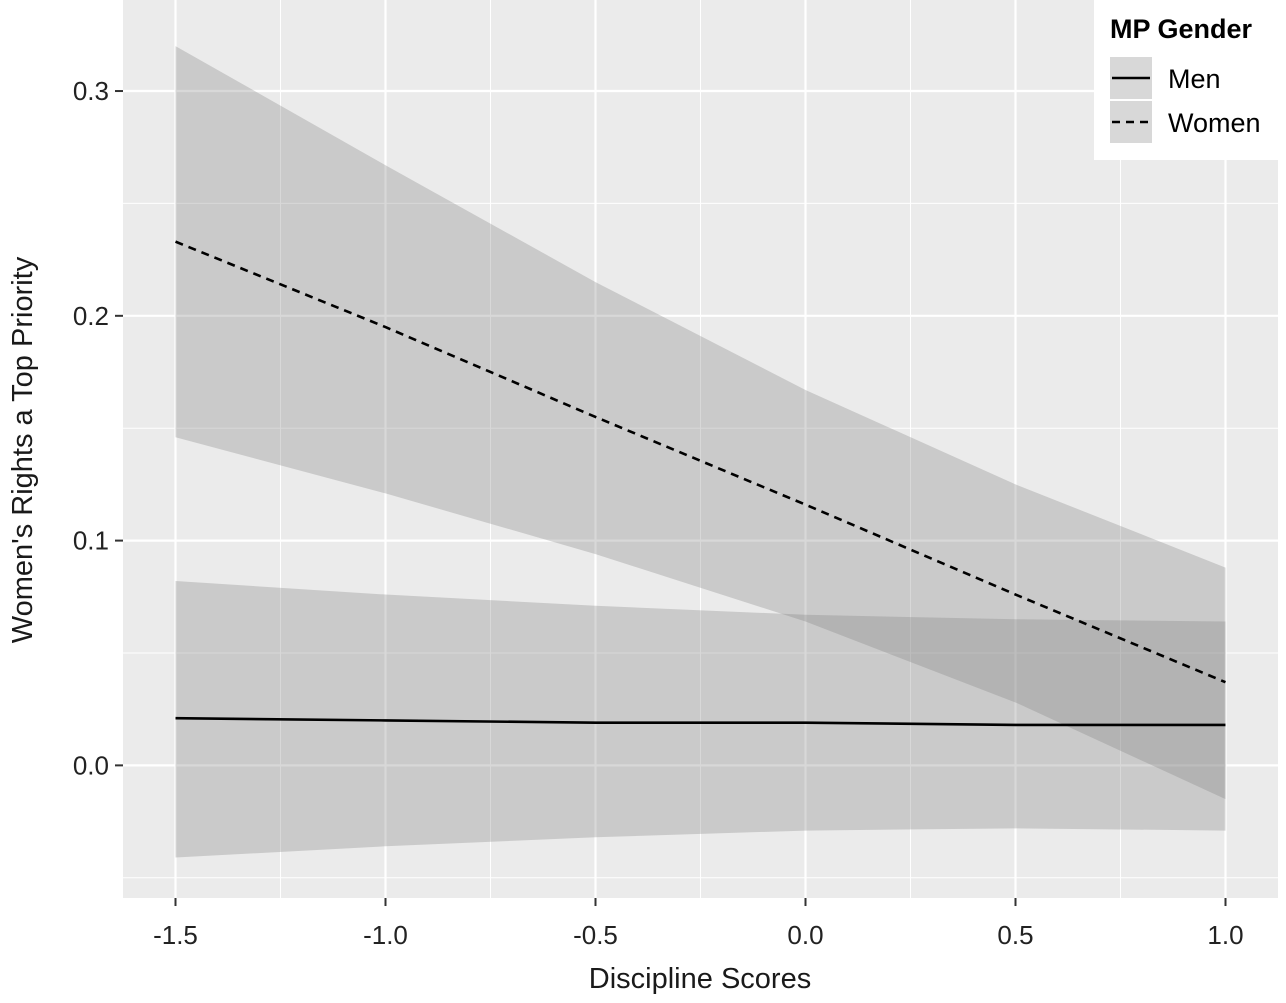 This screenshot has width=1286, height=1003. I want to click on line, so click(700, 721).